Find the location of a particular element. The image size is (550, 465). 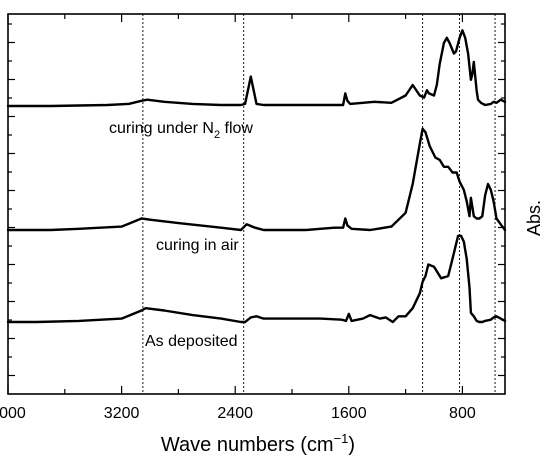

x-tick-labels: 4000 3200 2400 1600 800 is located at coordinates (238, 413).